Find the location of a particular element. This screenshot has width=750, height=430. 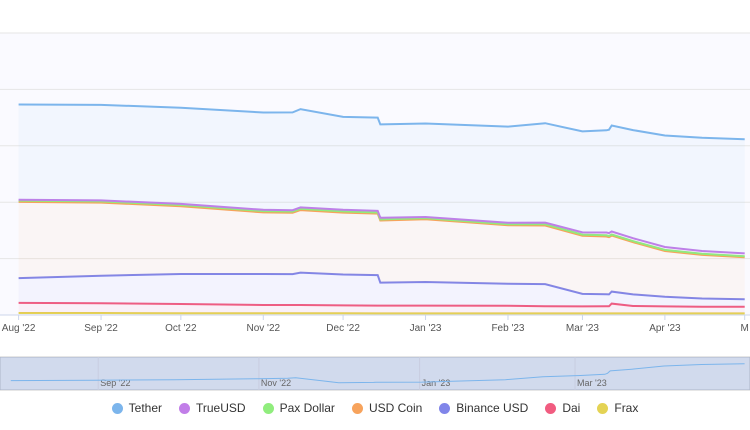

legend-item-dai: Dai is located at coordinates (562, 408).